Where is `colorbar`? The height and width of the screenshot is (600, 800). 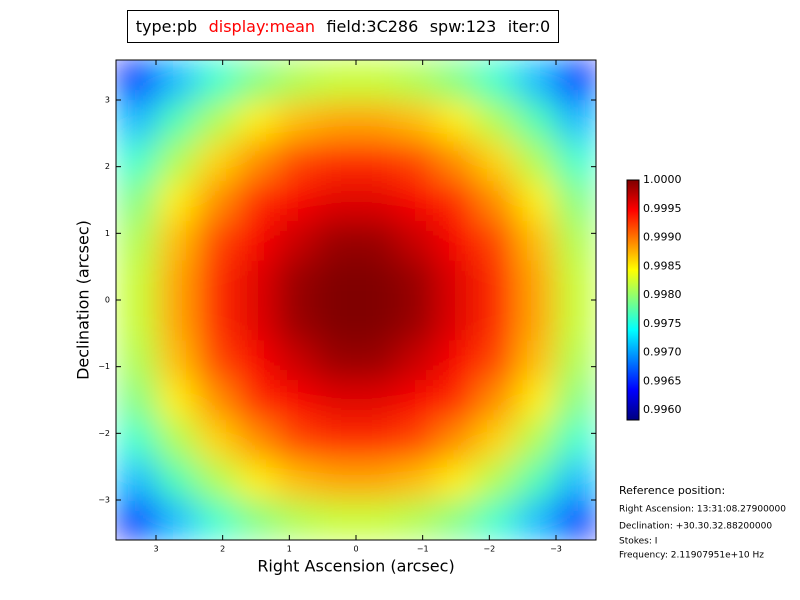
colorbar is located at coordinates (633, 300).